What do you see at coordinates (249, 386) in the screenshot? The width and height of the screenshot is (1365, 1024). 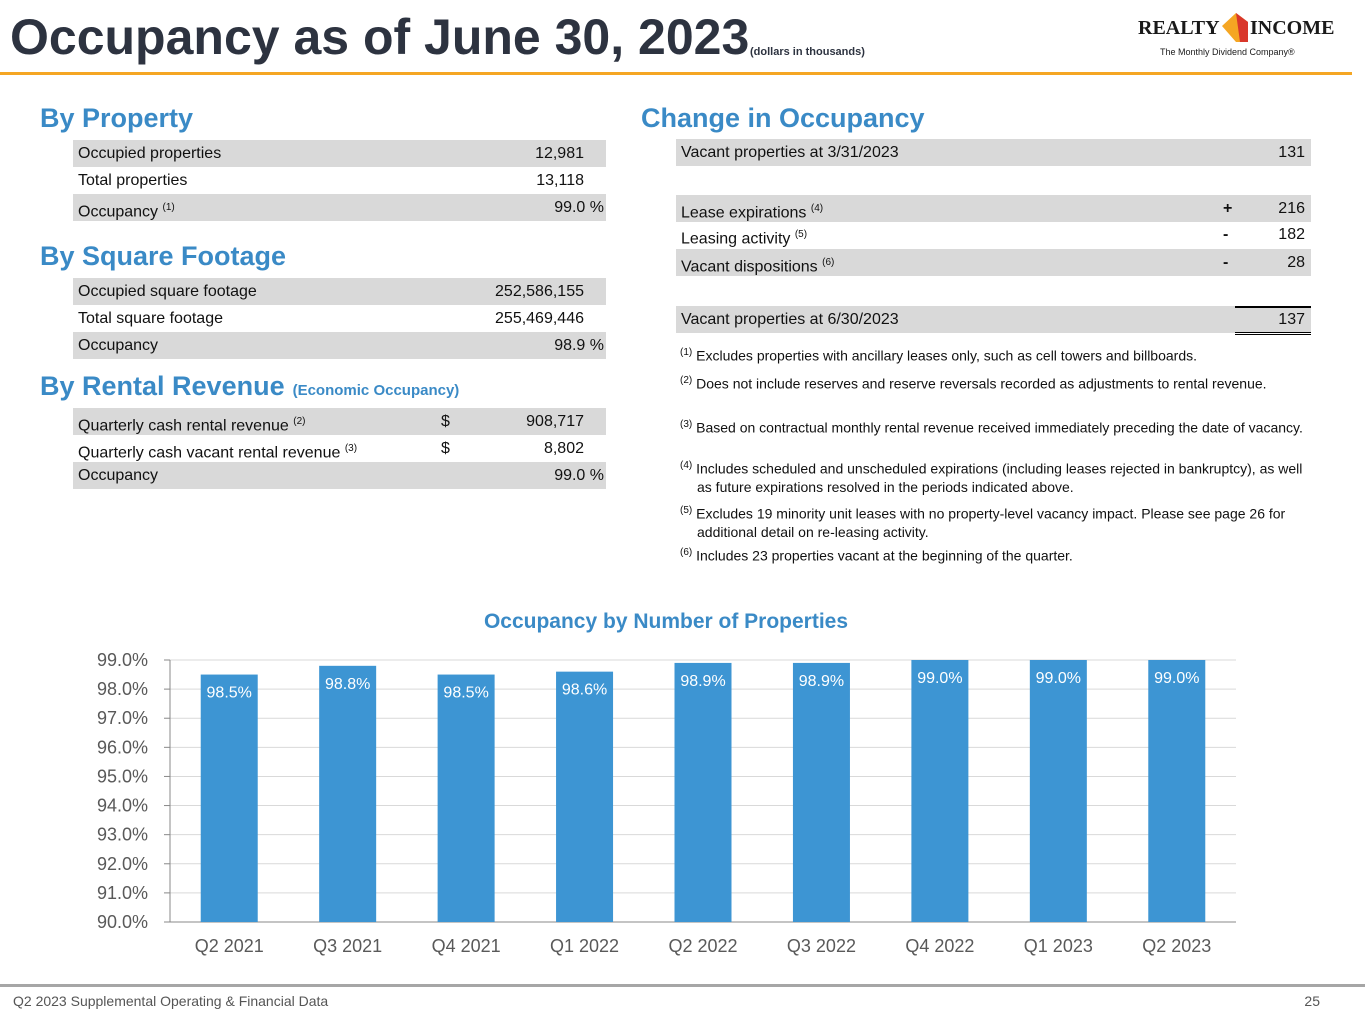 I see `section-heading: By Rental Revenue (Economic Occupancy)` at bounding box center [249, 386].